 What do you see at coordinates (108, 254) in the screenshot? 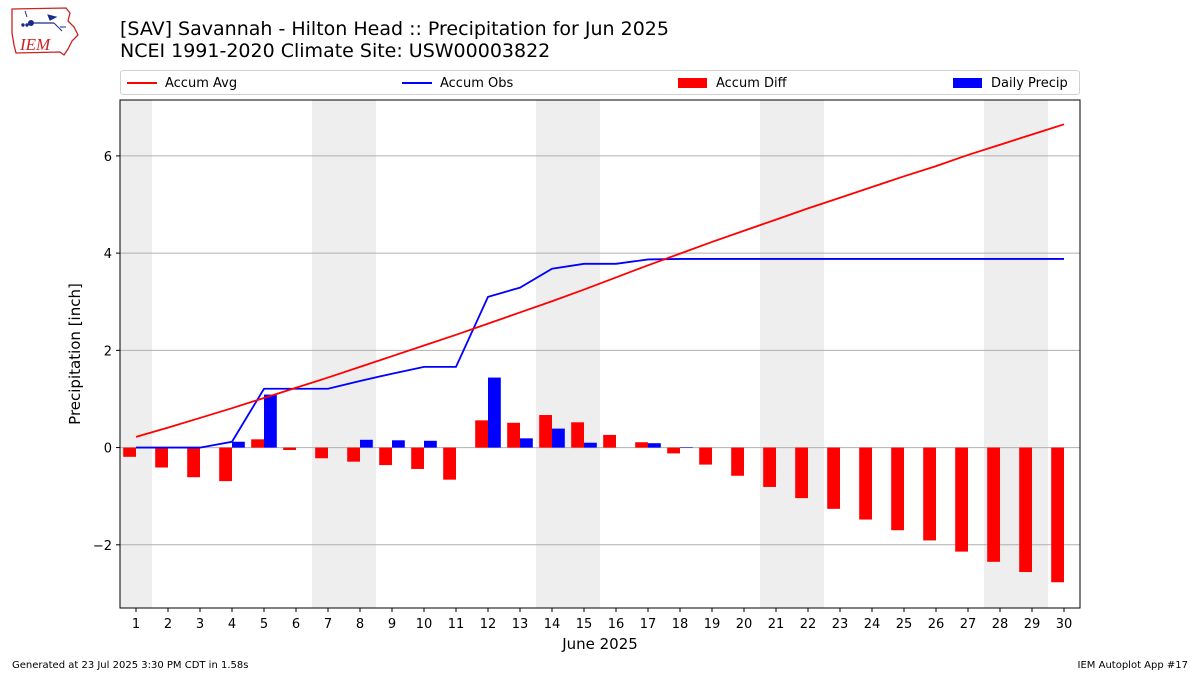
I see `y-tick-label-4: 4` at bounding box center [108, 254].